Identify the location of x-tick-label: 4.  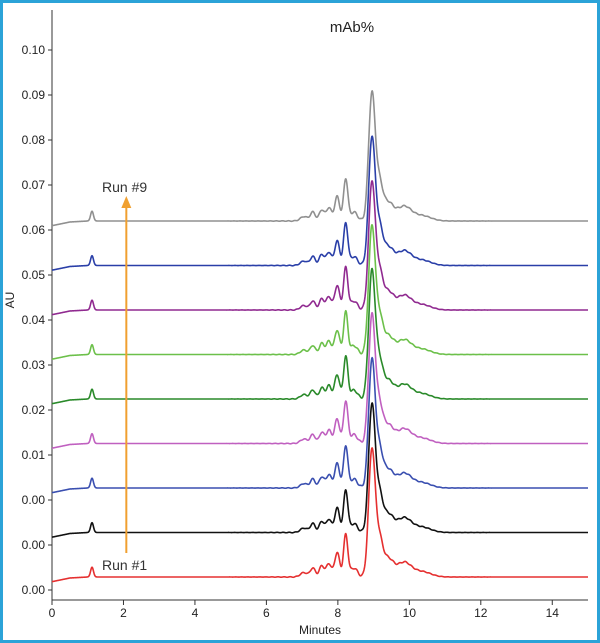
(195, 613).